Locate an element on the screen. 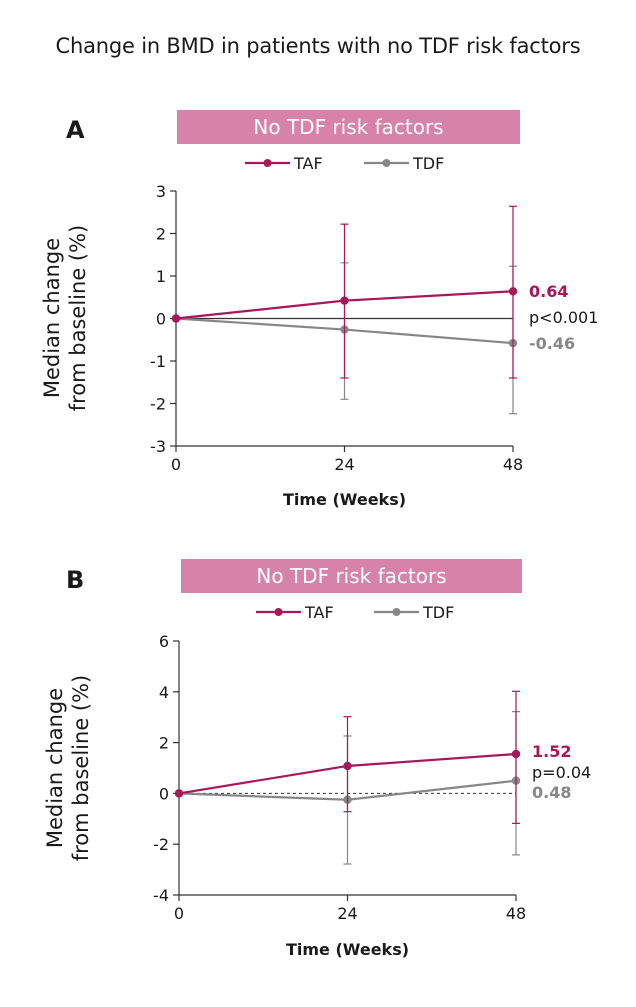 The width and height of the screenshot is (636, 1007). chart-b-x-tick-label: 0 is located at coordinates (179, 913).